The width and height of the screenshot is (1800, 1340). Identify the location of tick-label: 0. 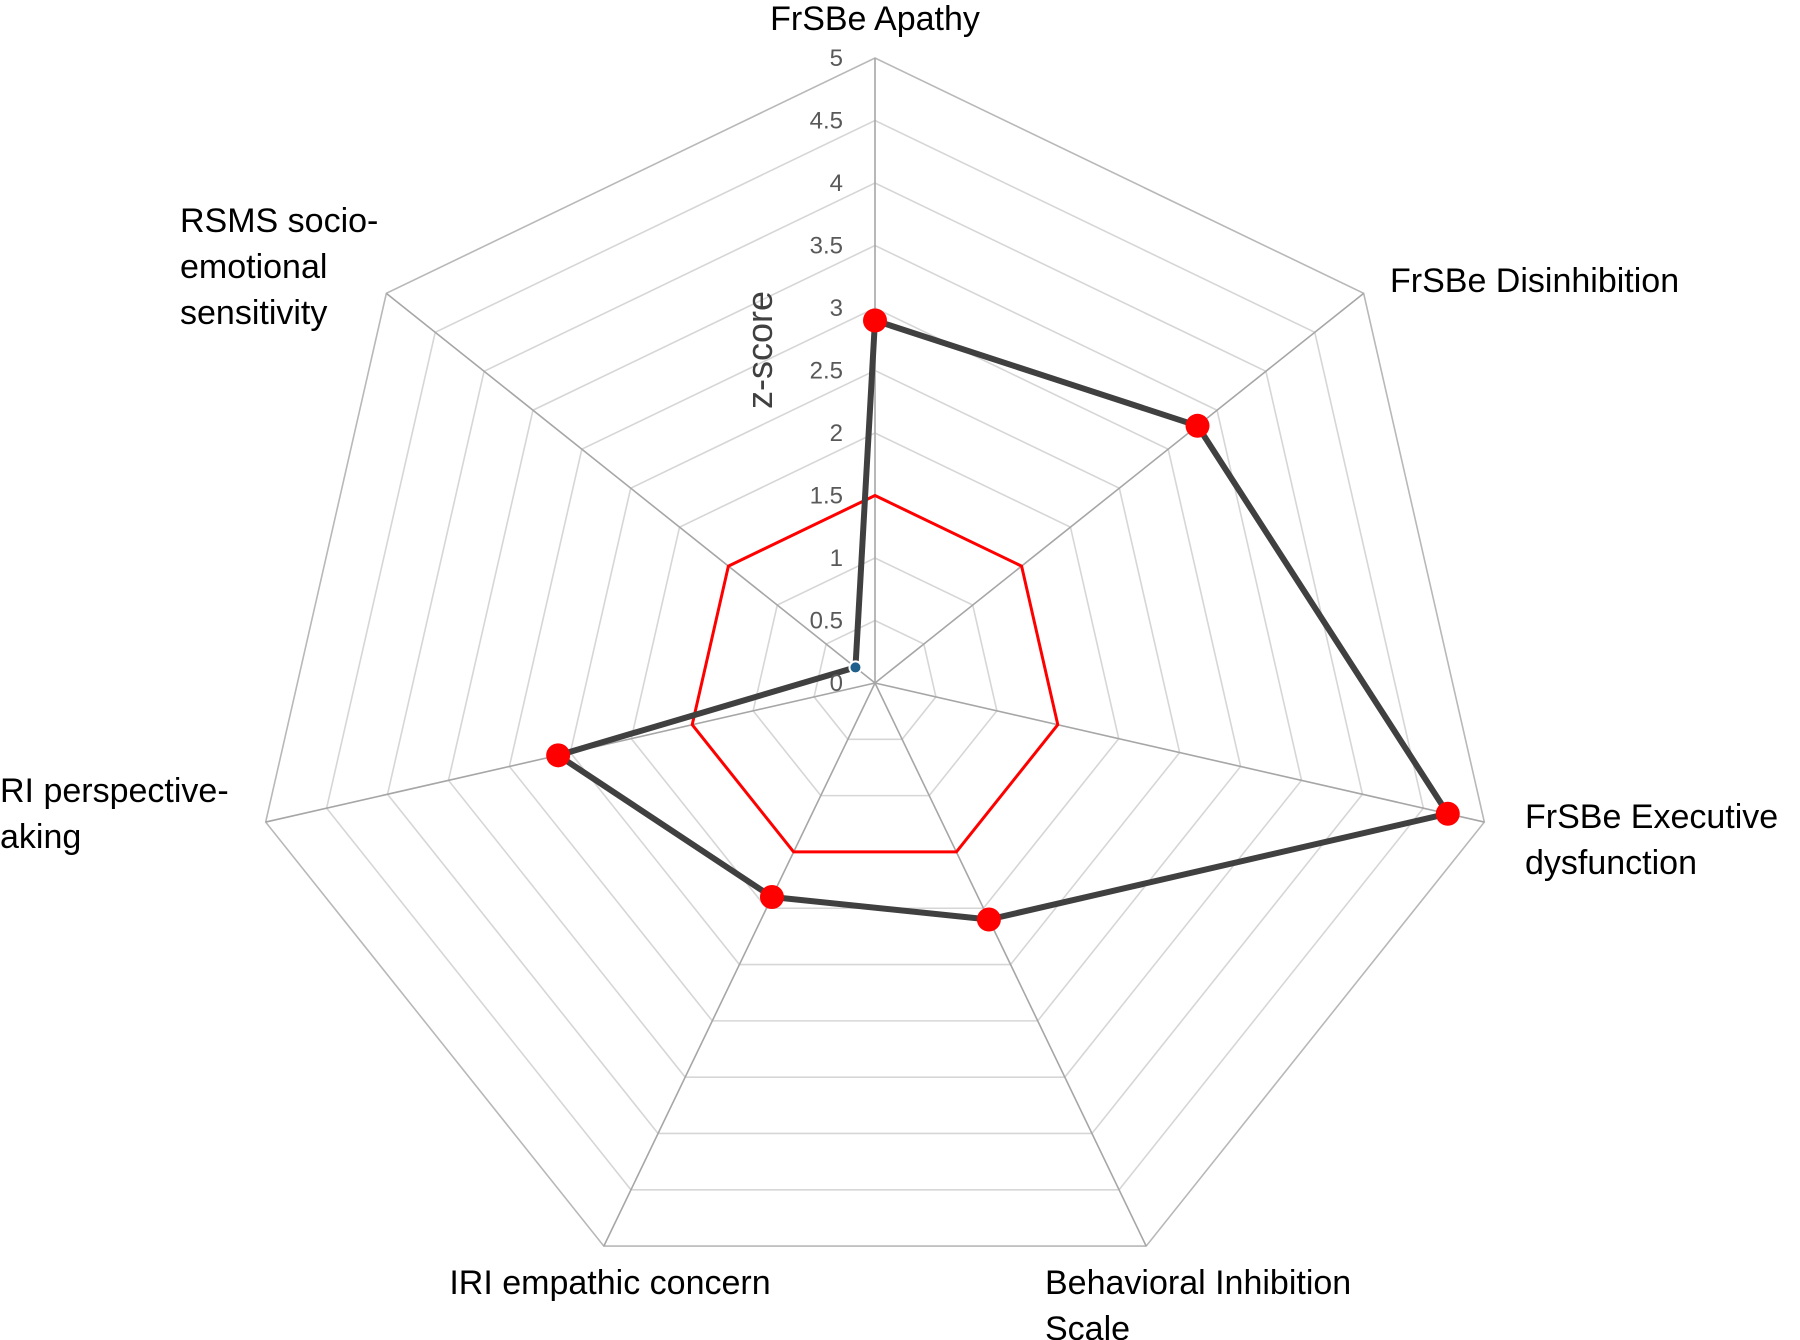
(836, 683).